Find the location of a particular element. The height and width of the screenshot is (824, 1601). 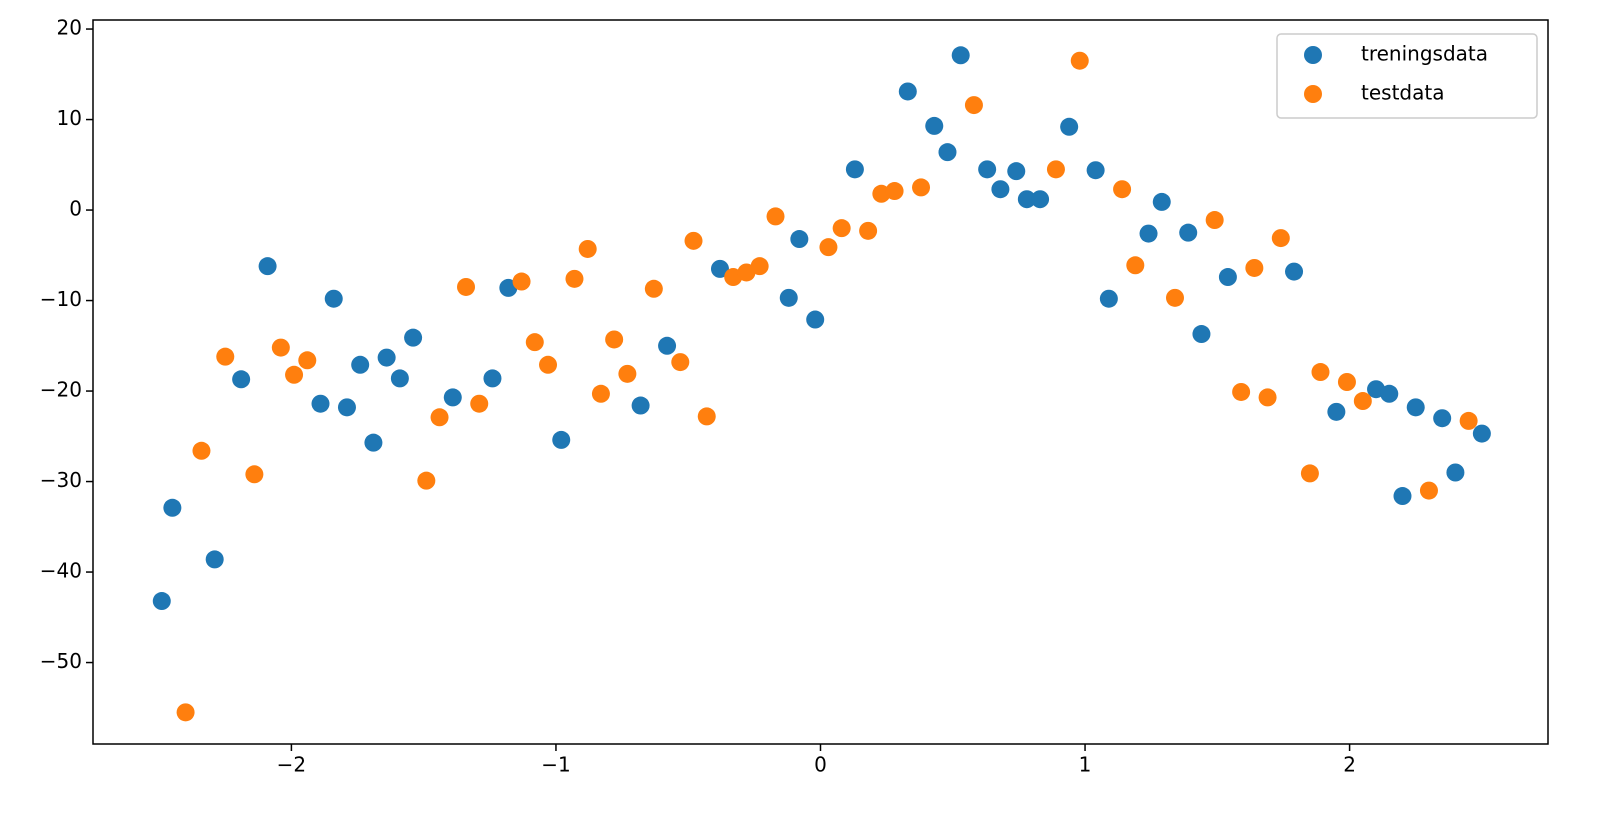

legend: treningsdata testdata is located at coordinates (1407, 76).